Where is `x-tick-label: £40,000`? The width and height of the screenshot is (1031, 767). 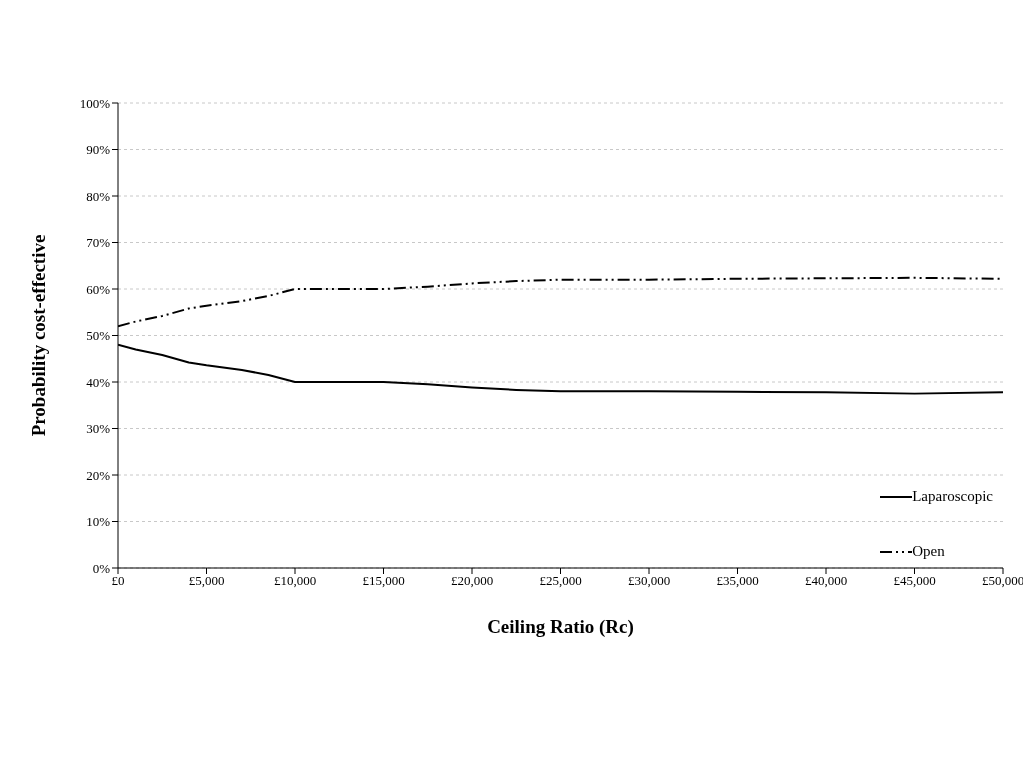
x-tick-label: £40,000 is located at coordinates (826, 581).